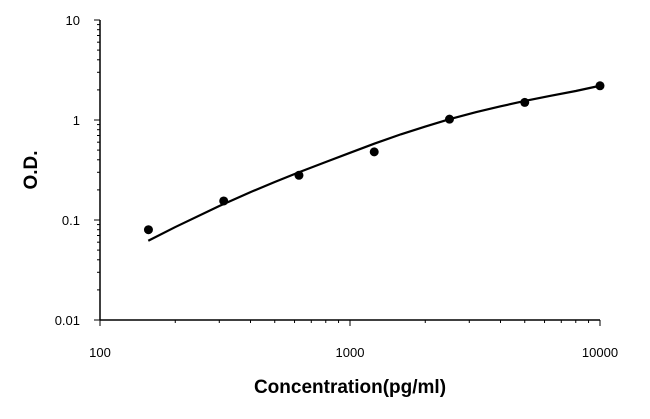 This screenshot has height=419, width=650. What do you see at coordinates (76, 120) in the screenshot?
I see `y-tick-label: 1` at bounding box center [76, 120].